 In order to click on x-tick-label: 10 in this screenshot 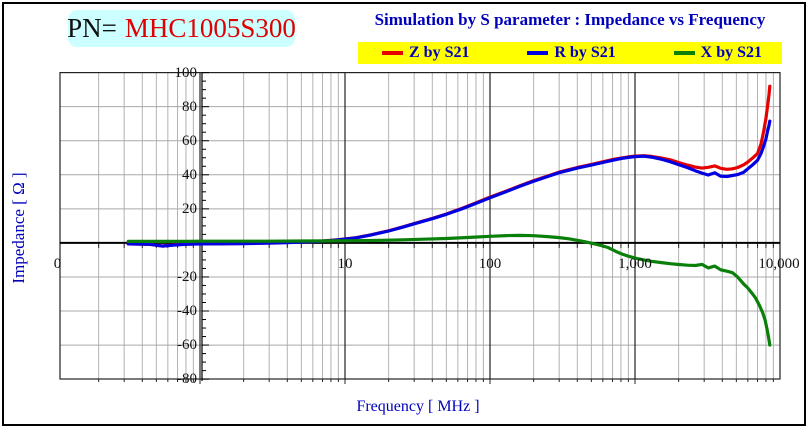, I will do `click(345, 264)`.